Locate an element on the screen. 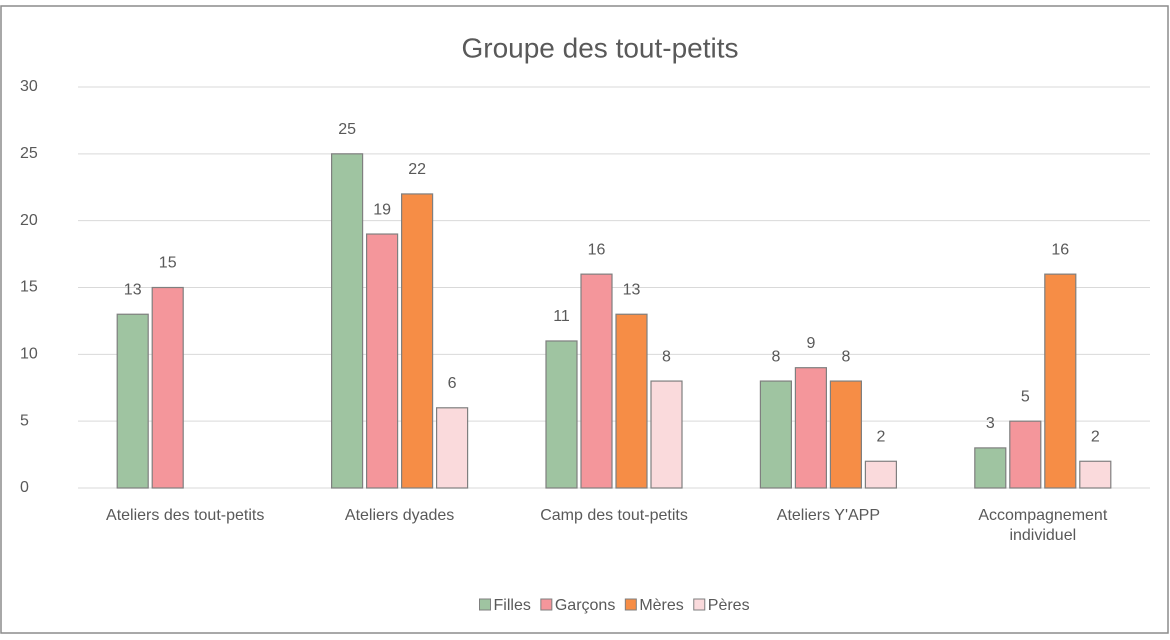  legend-label: Filles is located at coordinates (512, 605).